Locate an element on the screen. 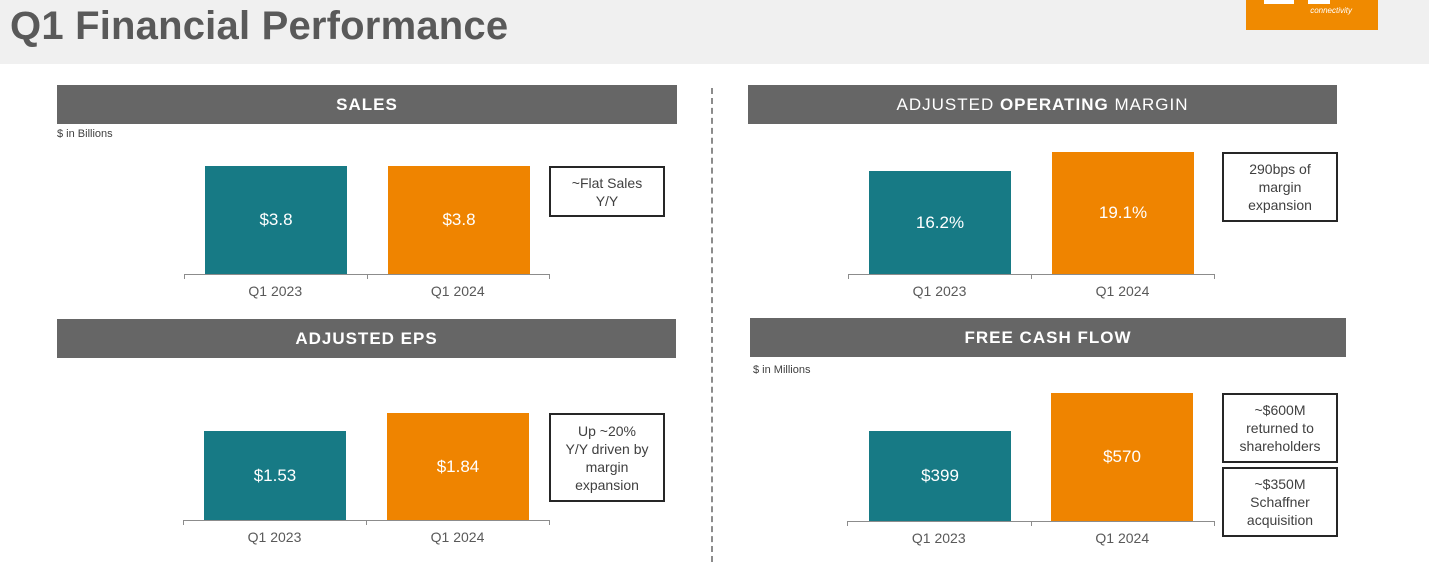 Image resolution: width=1429 pixels, height=562 pixels. margin-header: ADJUSTED OPERATING MARGIN is located at coordinates (1042, 104).